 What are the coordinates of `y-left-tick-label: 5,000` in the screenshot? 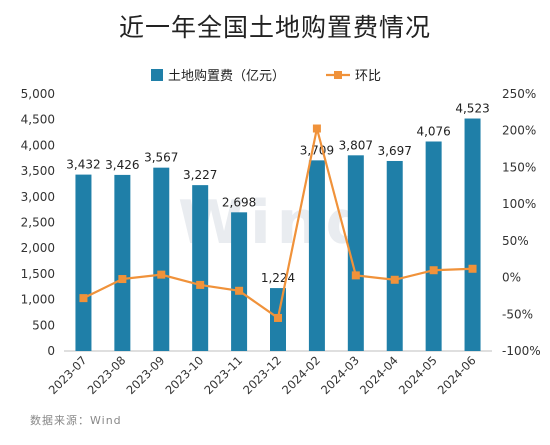 It's located at (38, 94).